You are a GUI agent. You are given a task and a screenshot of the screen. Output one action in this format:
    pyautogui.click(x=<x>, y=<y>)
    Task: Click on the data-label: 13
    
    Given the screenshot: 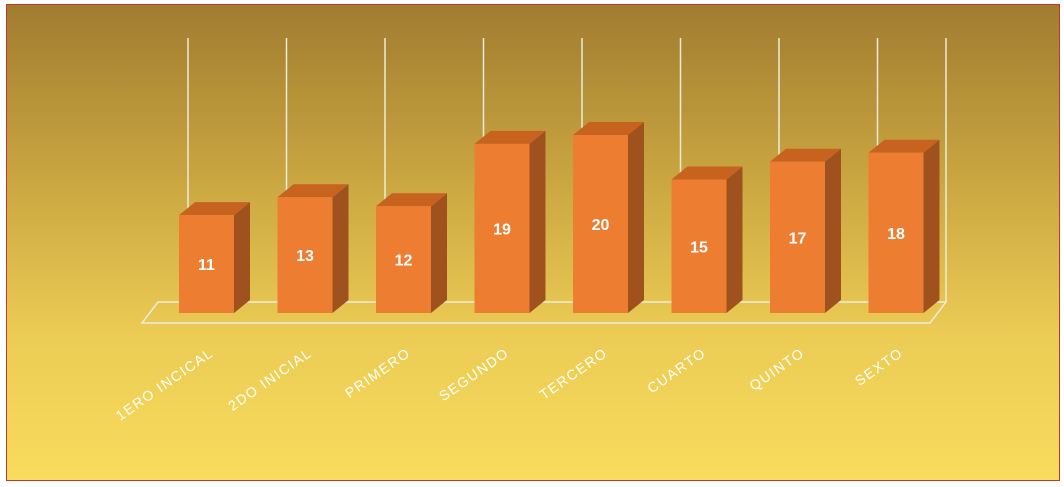 What is the action you would take?
    pyautogui.click(x=305, y=256)
    